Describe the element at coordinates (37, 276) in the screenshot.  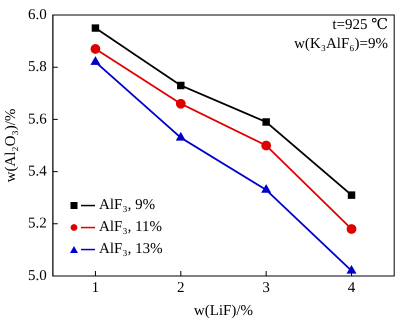
I see `y-tick-label: 5.0` at that location.